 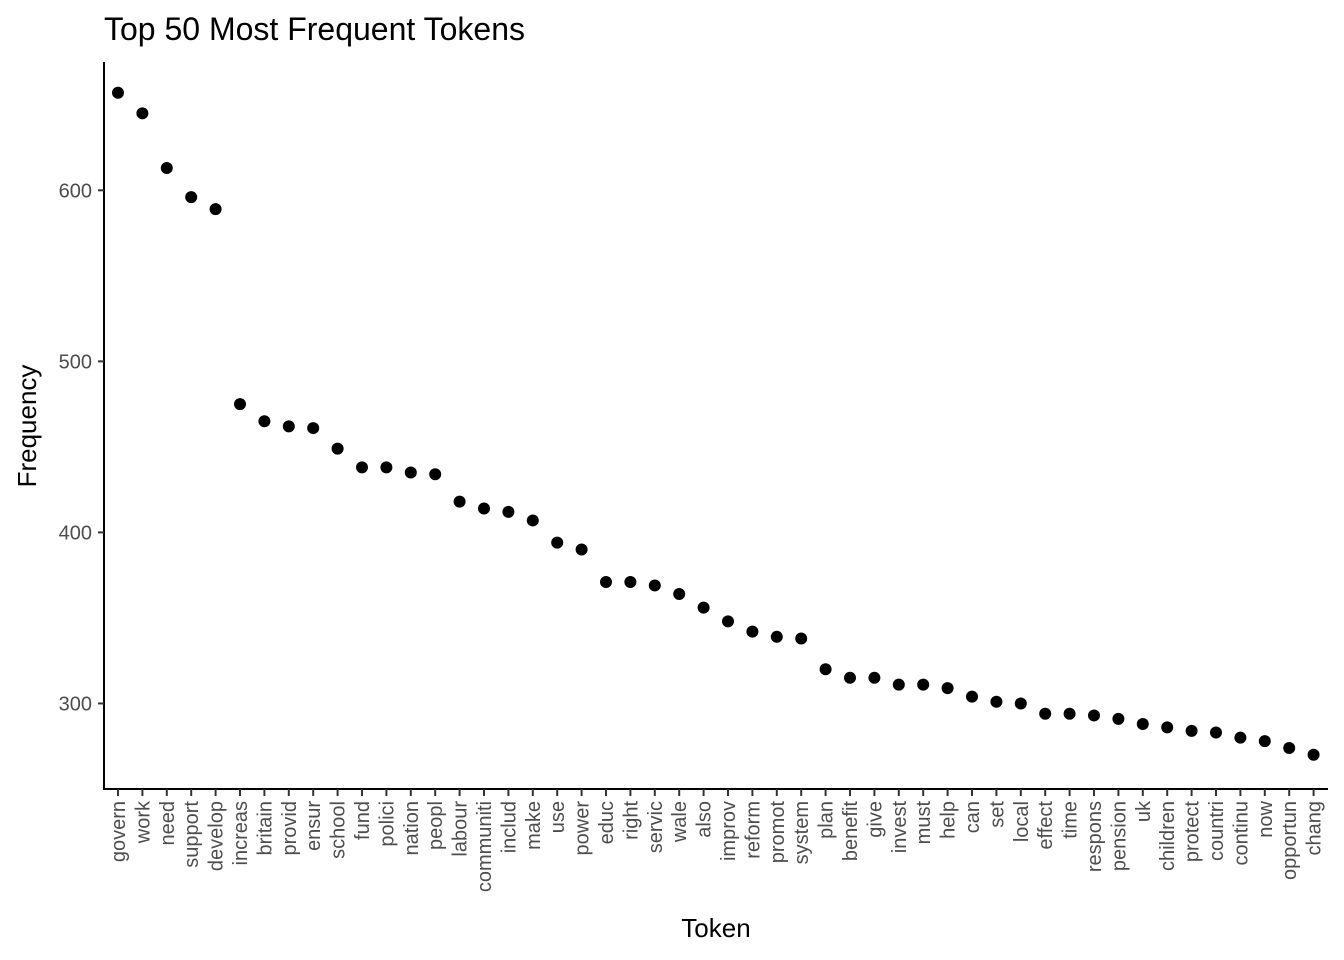 I want to click on x-tick-label: provid, so click(x=290, y=828).